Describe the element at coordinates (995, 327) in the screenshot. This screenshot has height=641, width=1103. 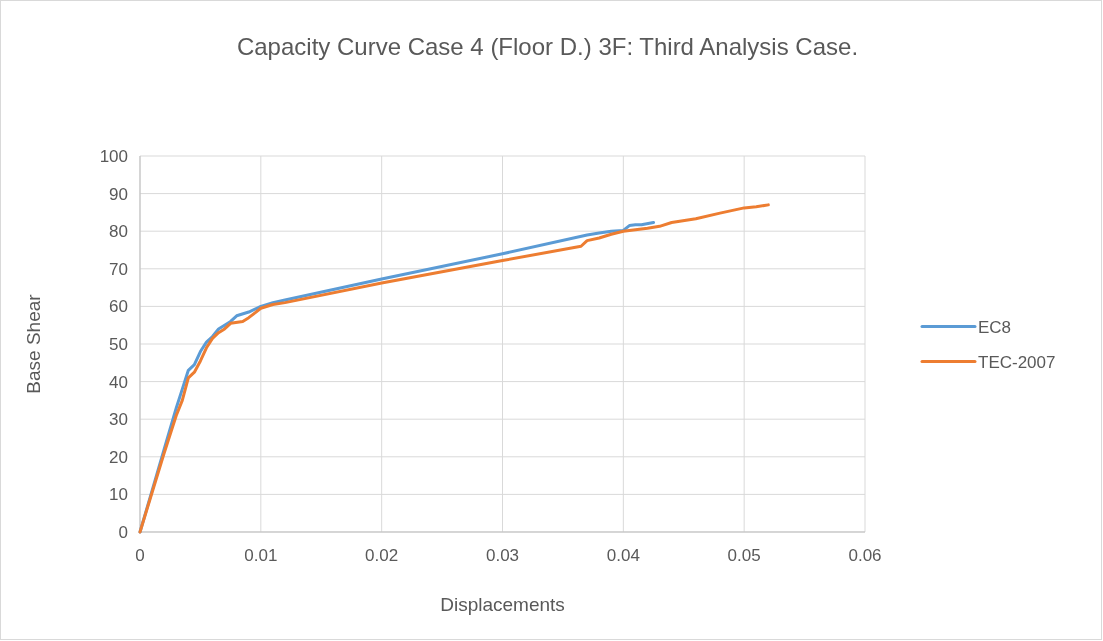
I see `legend-label: EC8` at that location.